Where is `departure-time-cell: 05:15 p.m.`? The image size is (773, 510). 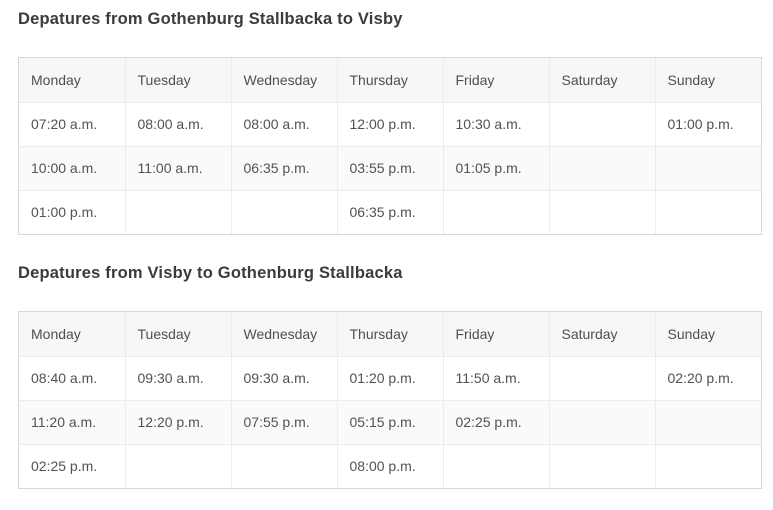
departure-time-cell: 05:15 p.m. is located at coordinates (390, 422).